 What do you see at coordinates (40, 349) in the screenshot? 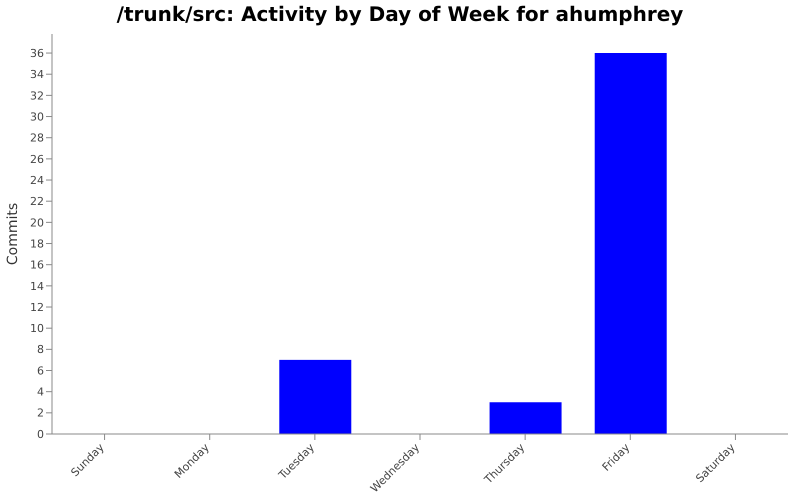
I see `y-tick-label: 8` at bounding box center [40, 349].